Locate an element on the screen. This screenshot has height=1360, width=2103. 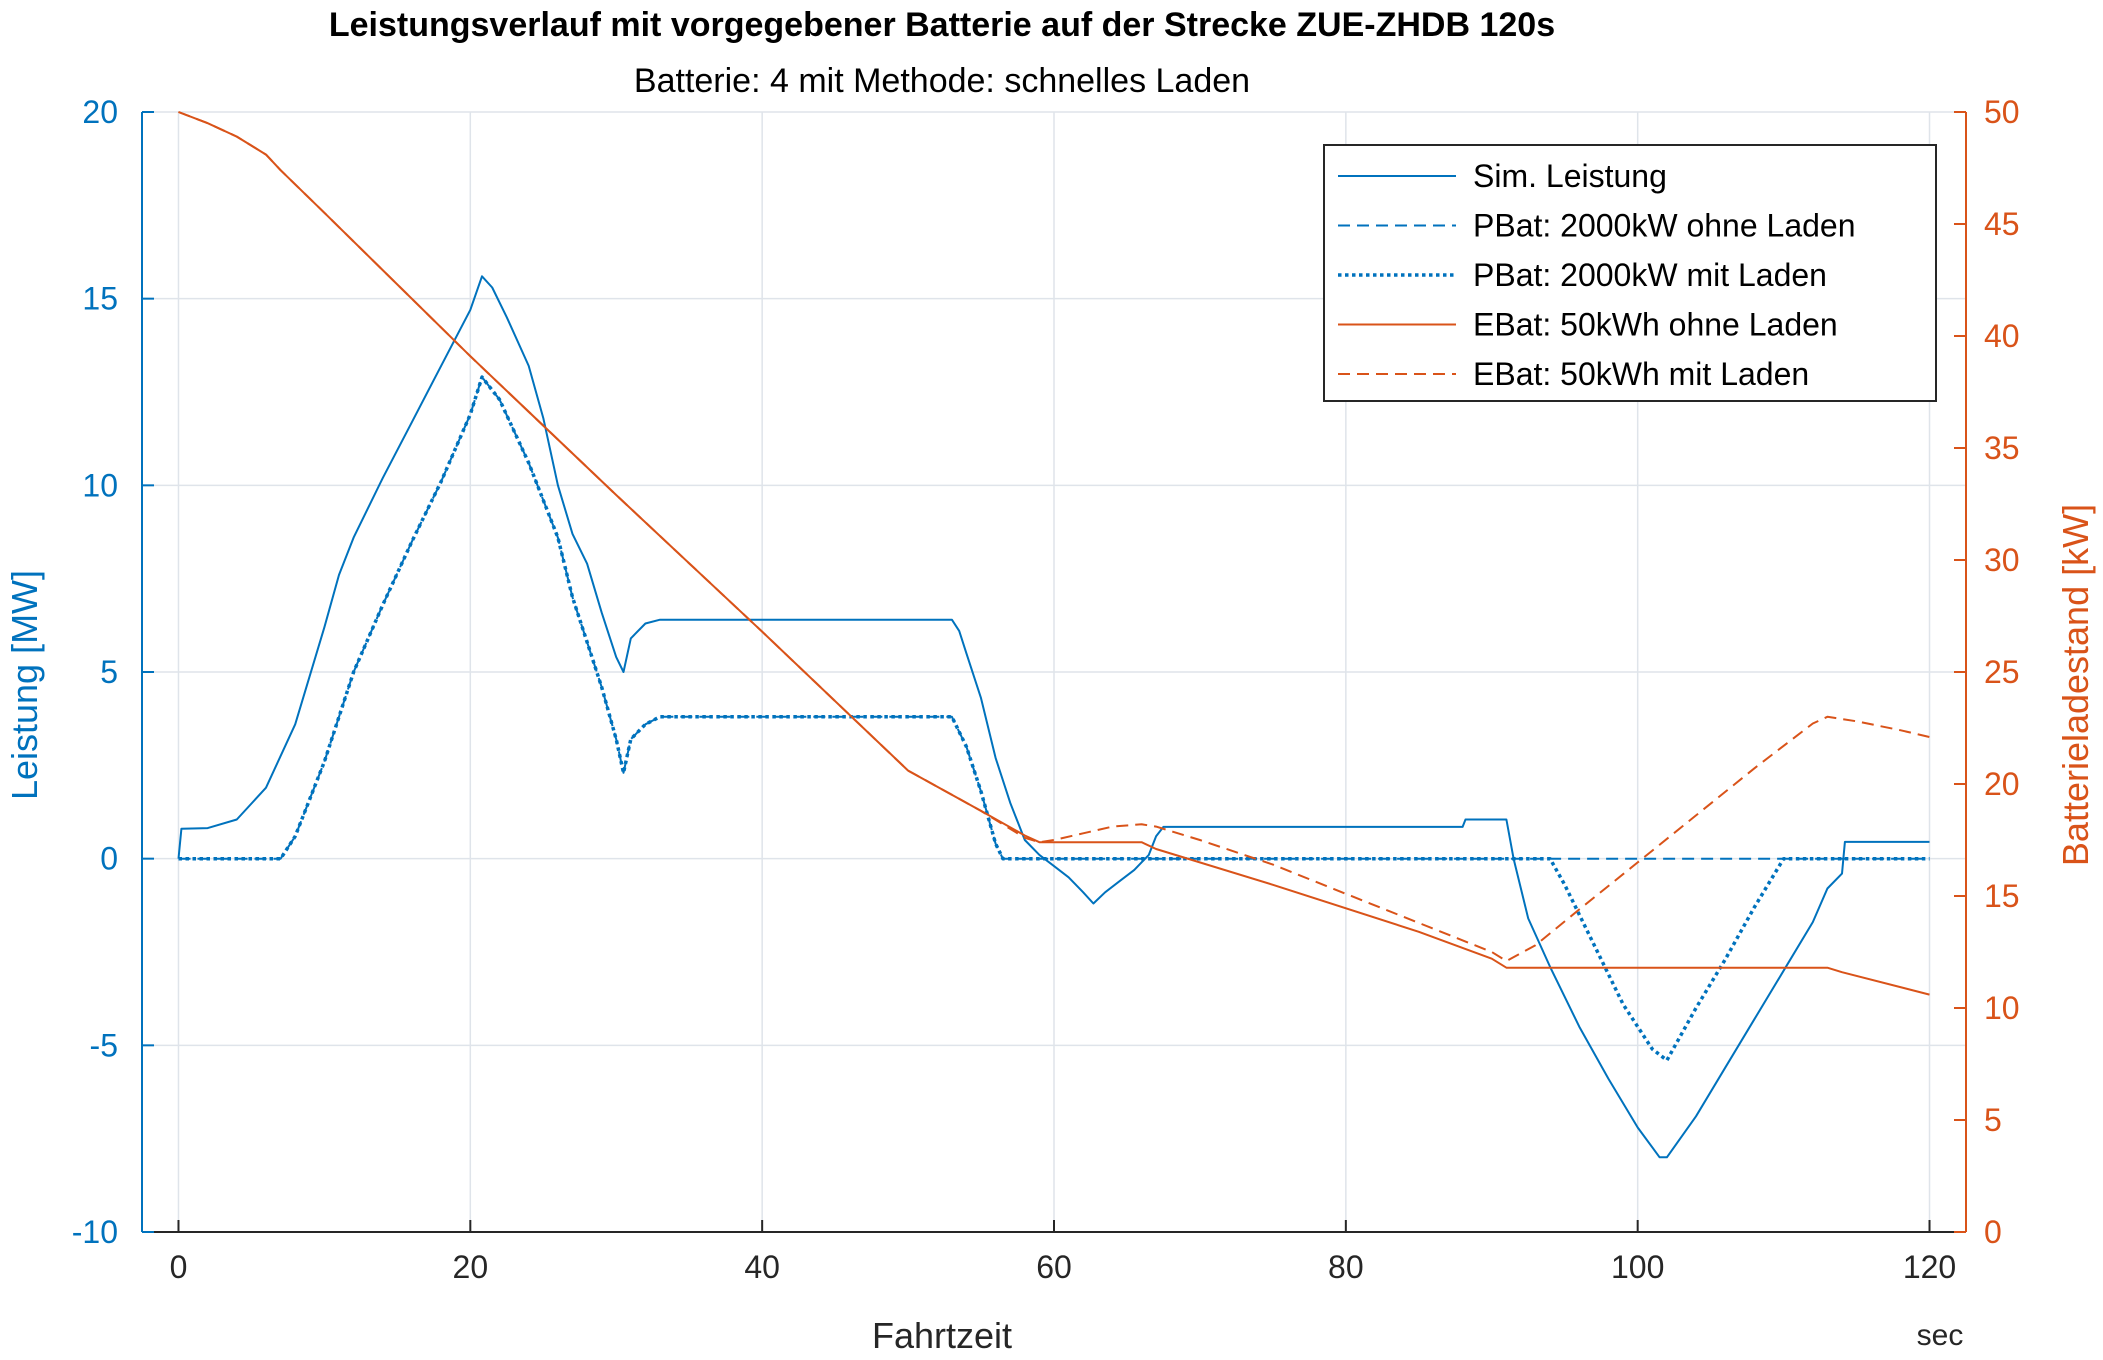
y-left-tick-label: 0 is located at coordinates (109, 859).